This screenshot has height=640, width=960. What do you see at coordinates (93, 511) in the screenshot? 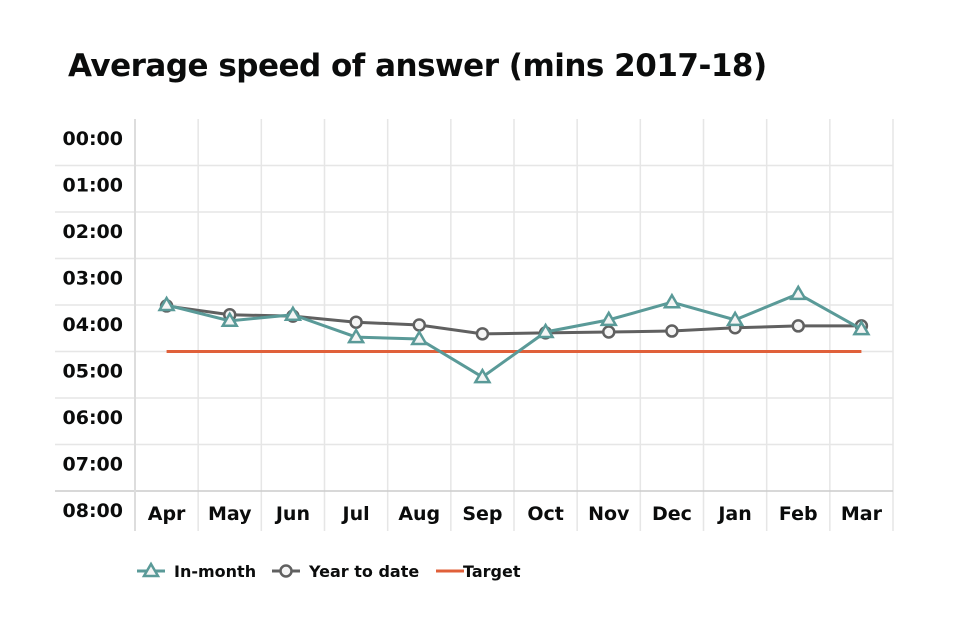
I see `y-tick-label: 08:00` at bounding box center [93, 511].